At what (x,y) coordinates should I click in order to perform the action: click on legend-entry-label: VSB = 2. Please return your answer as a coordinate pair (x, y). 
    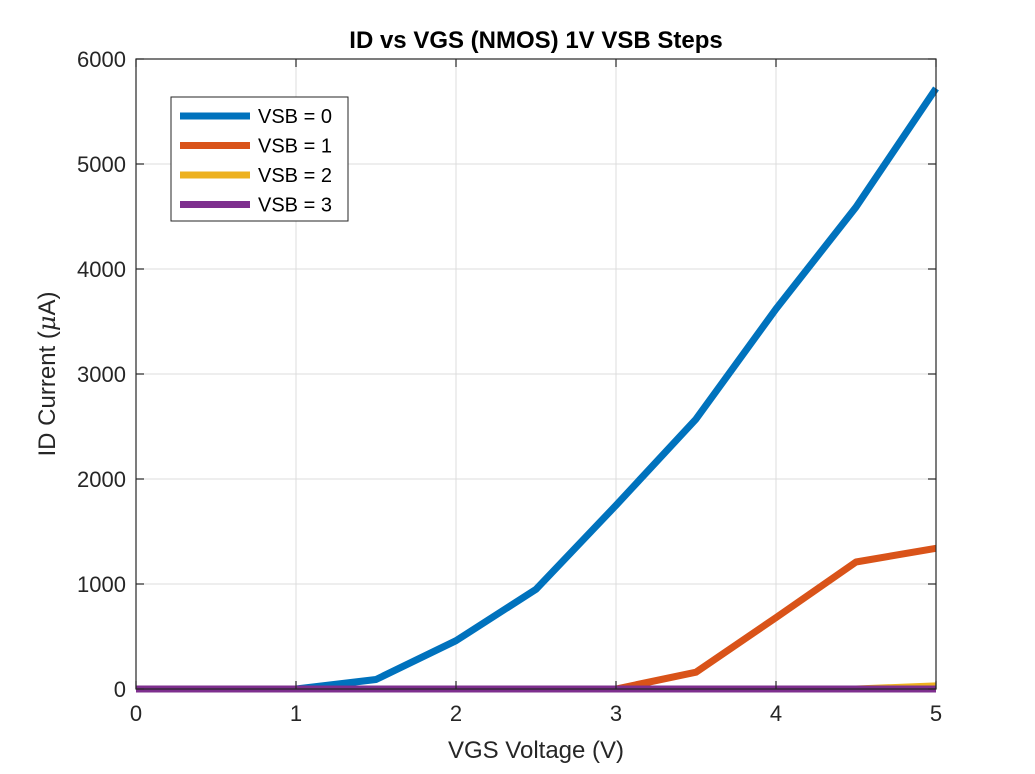
    Looking at the image, I should click on (295, 176).